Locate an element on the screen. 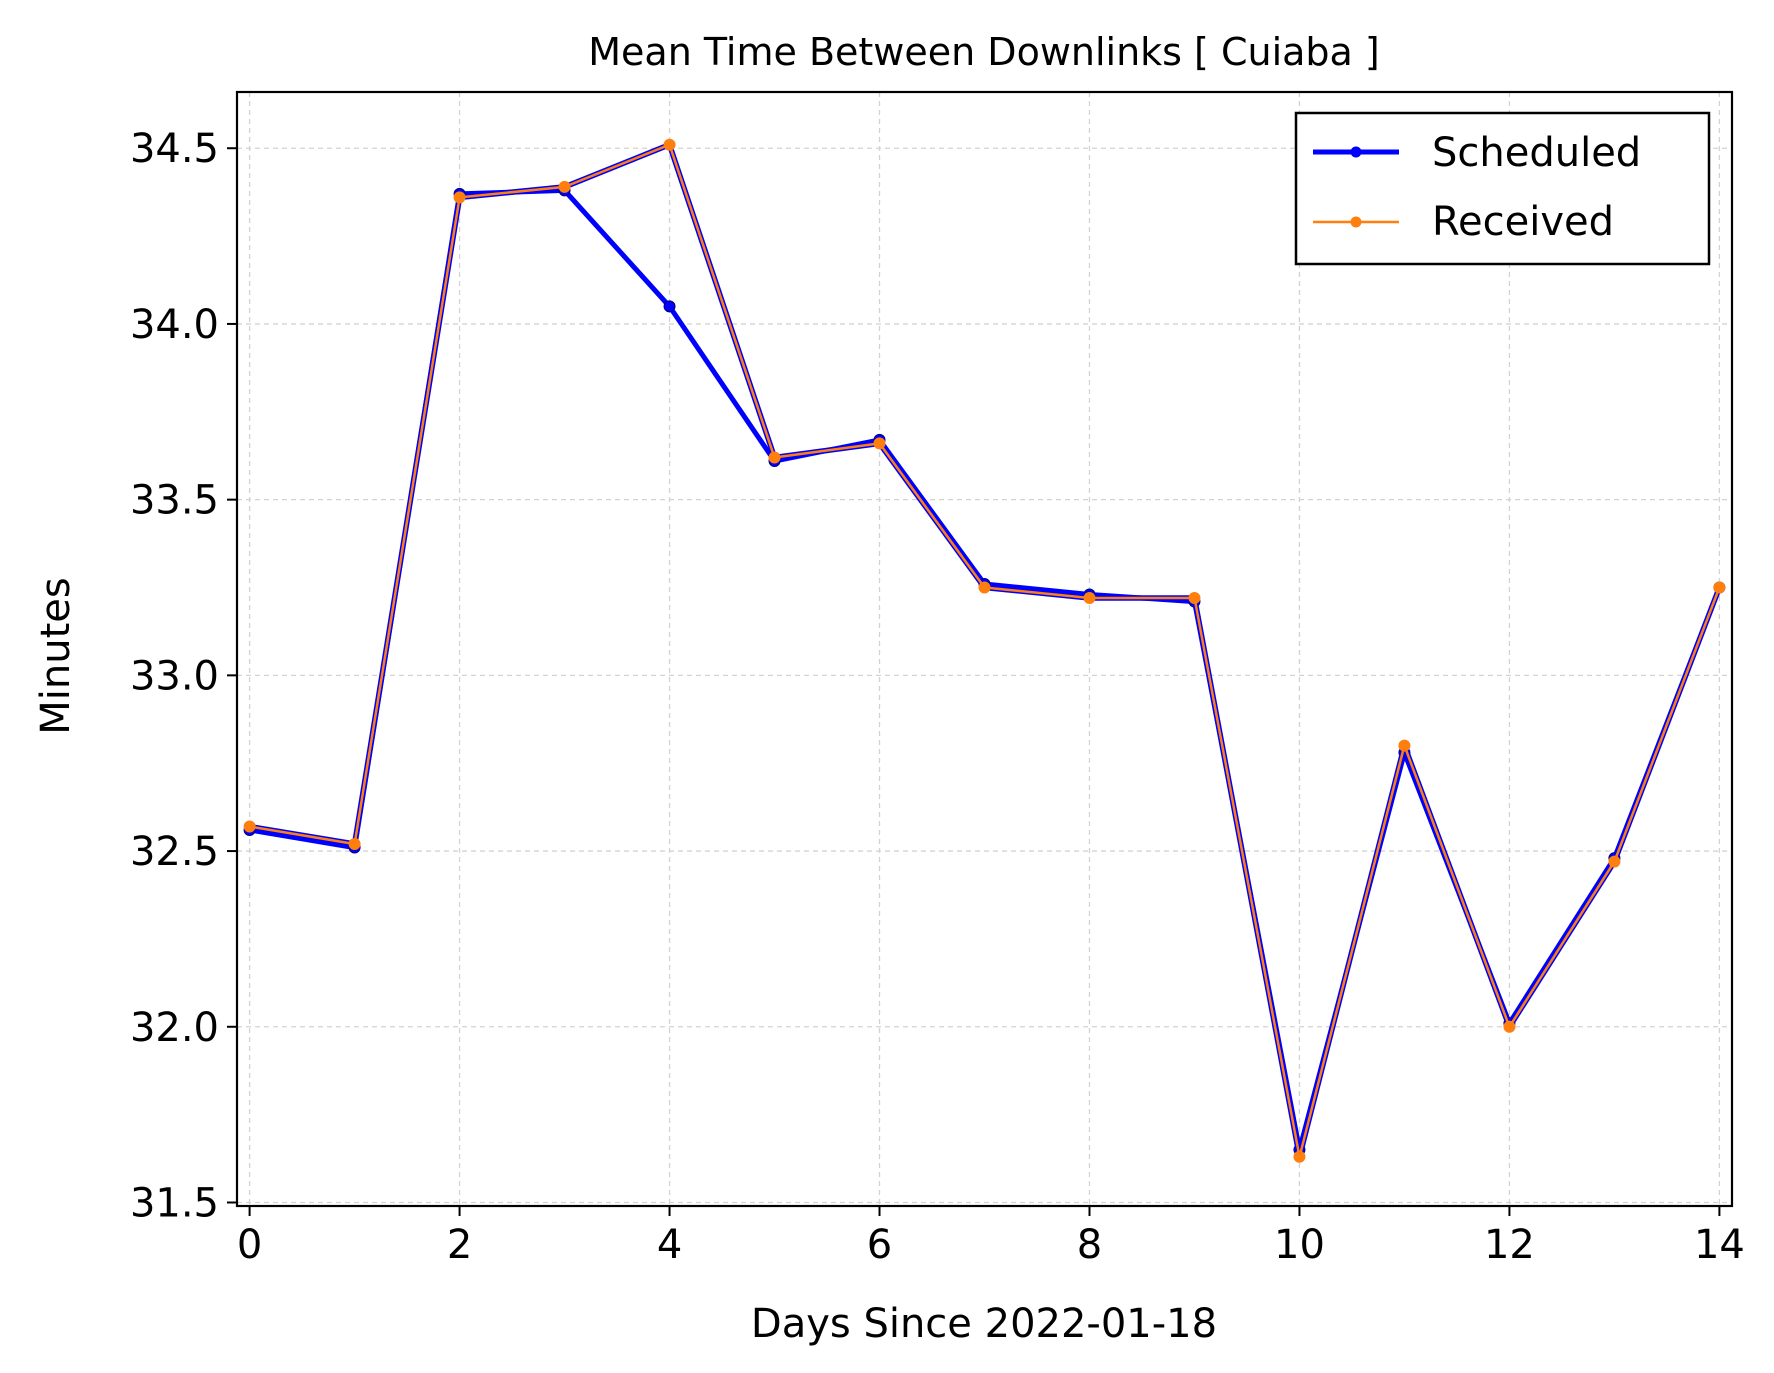 The image size is (1774, 1373). legend: Scheduled Received is located at coordinates (1502, 188).